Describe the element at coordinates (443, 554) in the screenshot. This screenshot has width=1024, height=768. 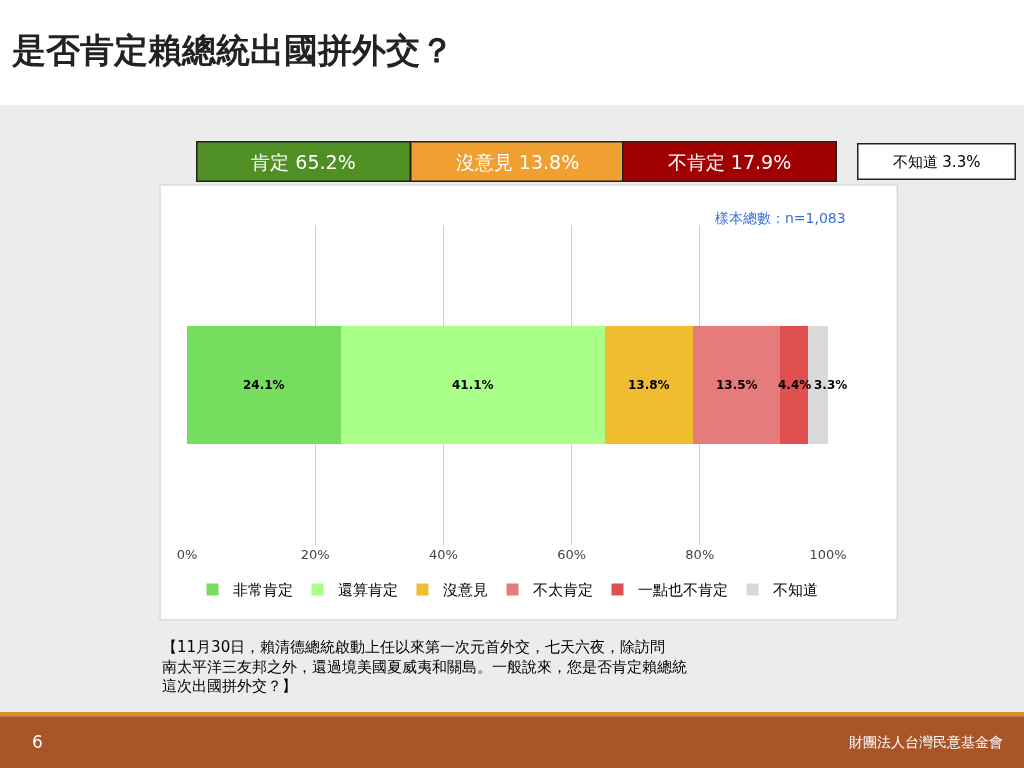
I see `x-tick-label: 40%` at that location.